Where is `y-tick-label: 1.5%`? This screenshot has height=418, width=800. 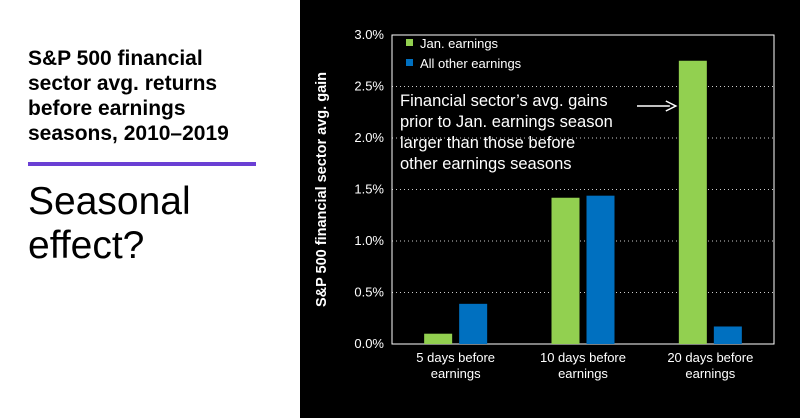
y-tick-label: 1.5% is located at coordinates (369, 189).